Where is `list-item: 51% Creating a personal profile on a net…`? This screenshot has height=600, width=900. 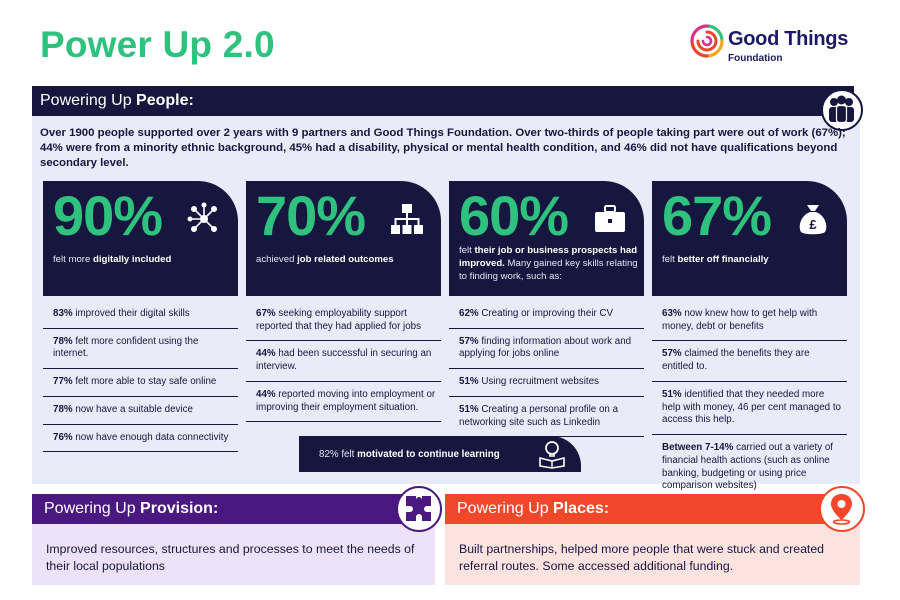
list-item: 51% Creating a personal profile on a net… is located at coordinates (546, 418).